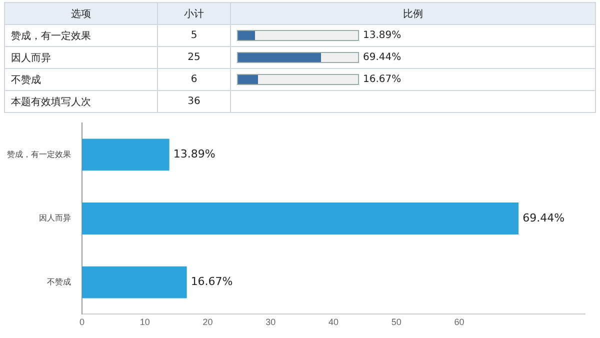 The height and width of the screenshot is (338, 600). I want to click on data-label: 5, so click(194, 35).